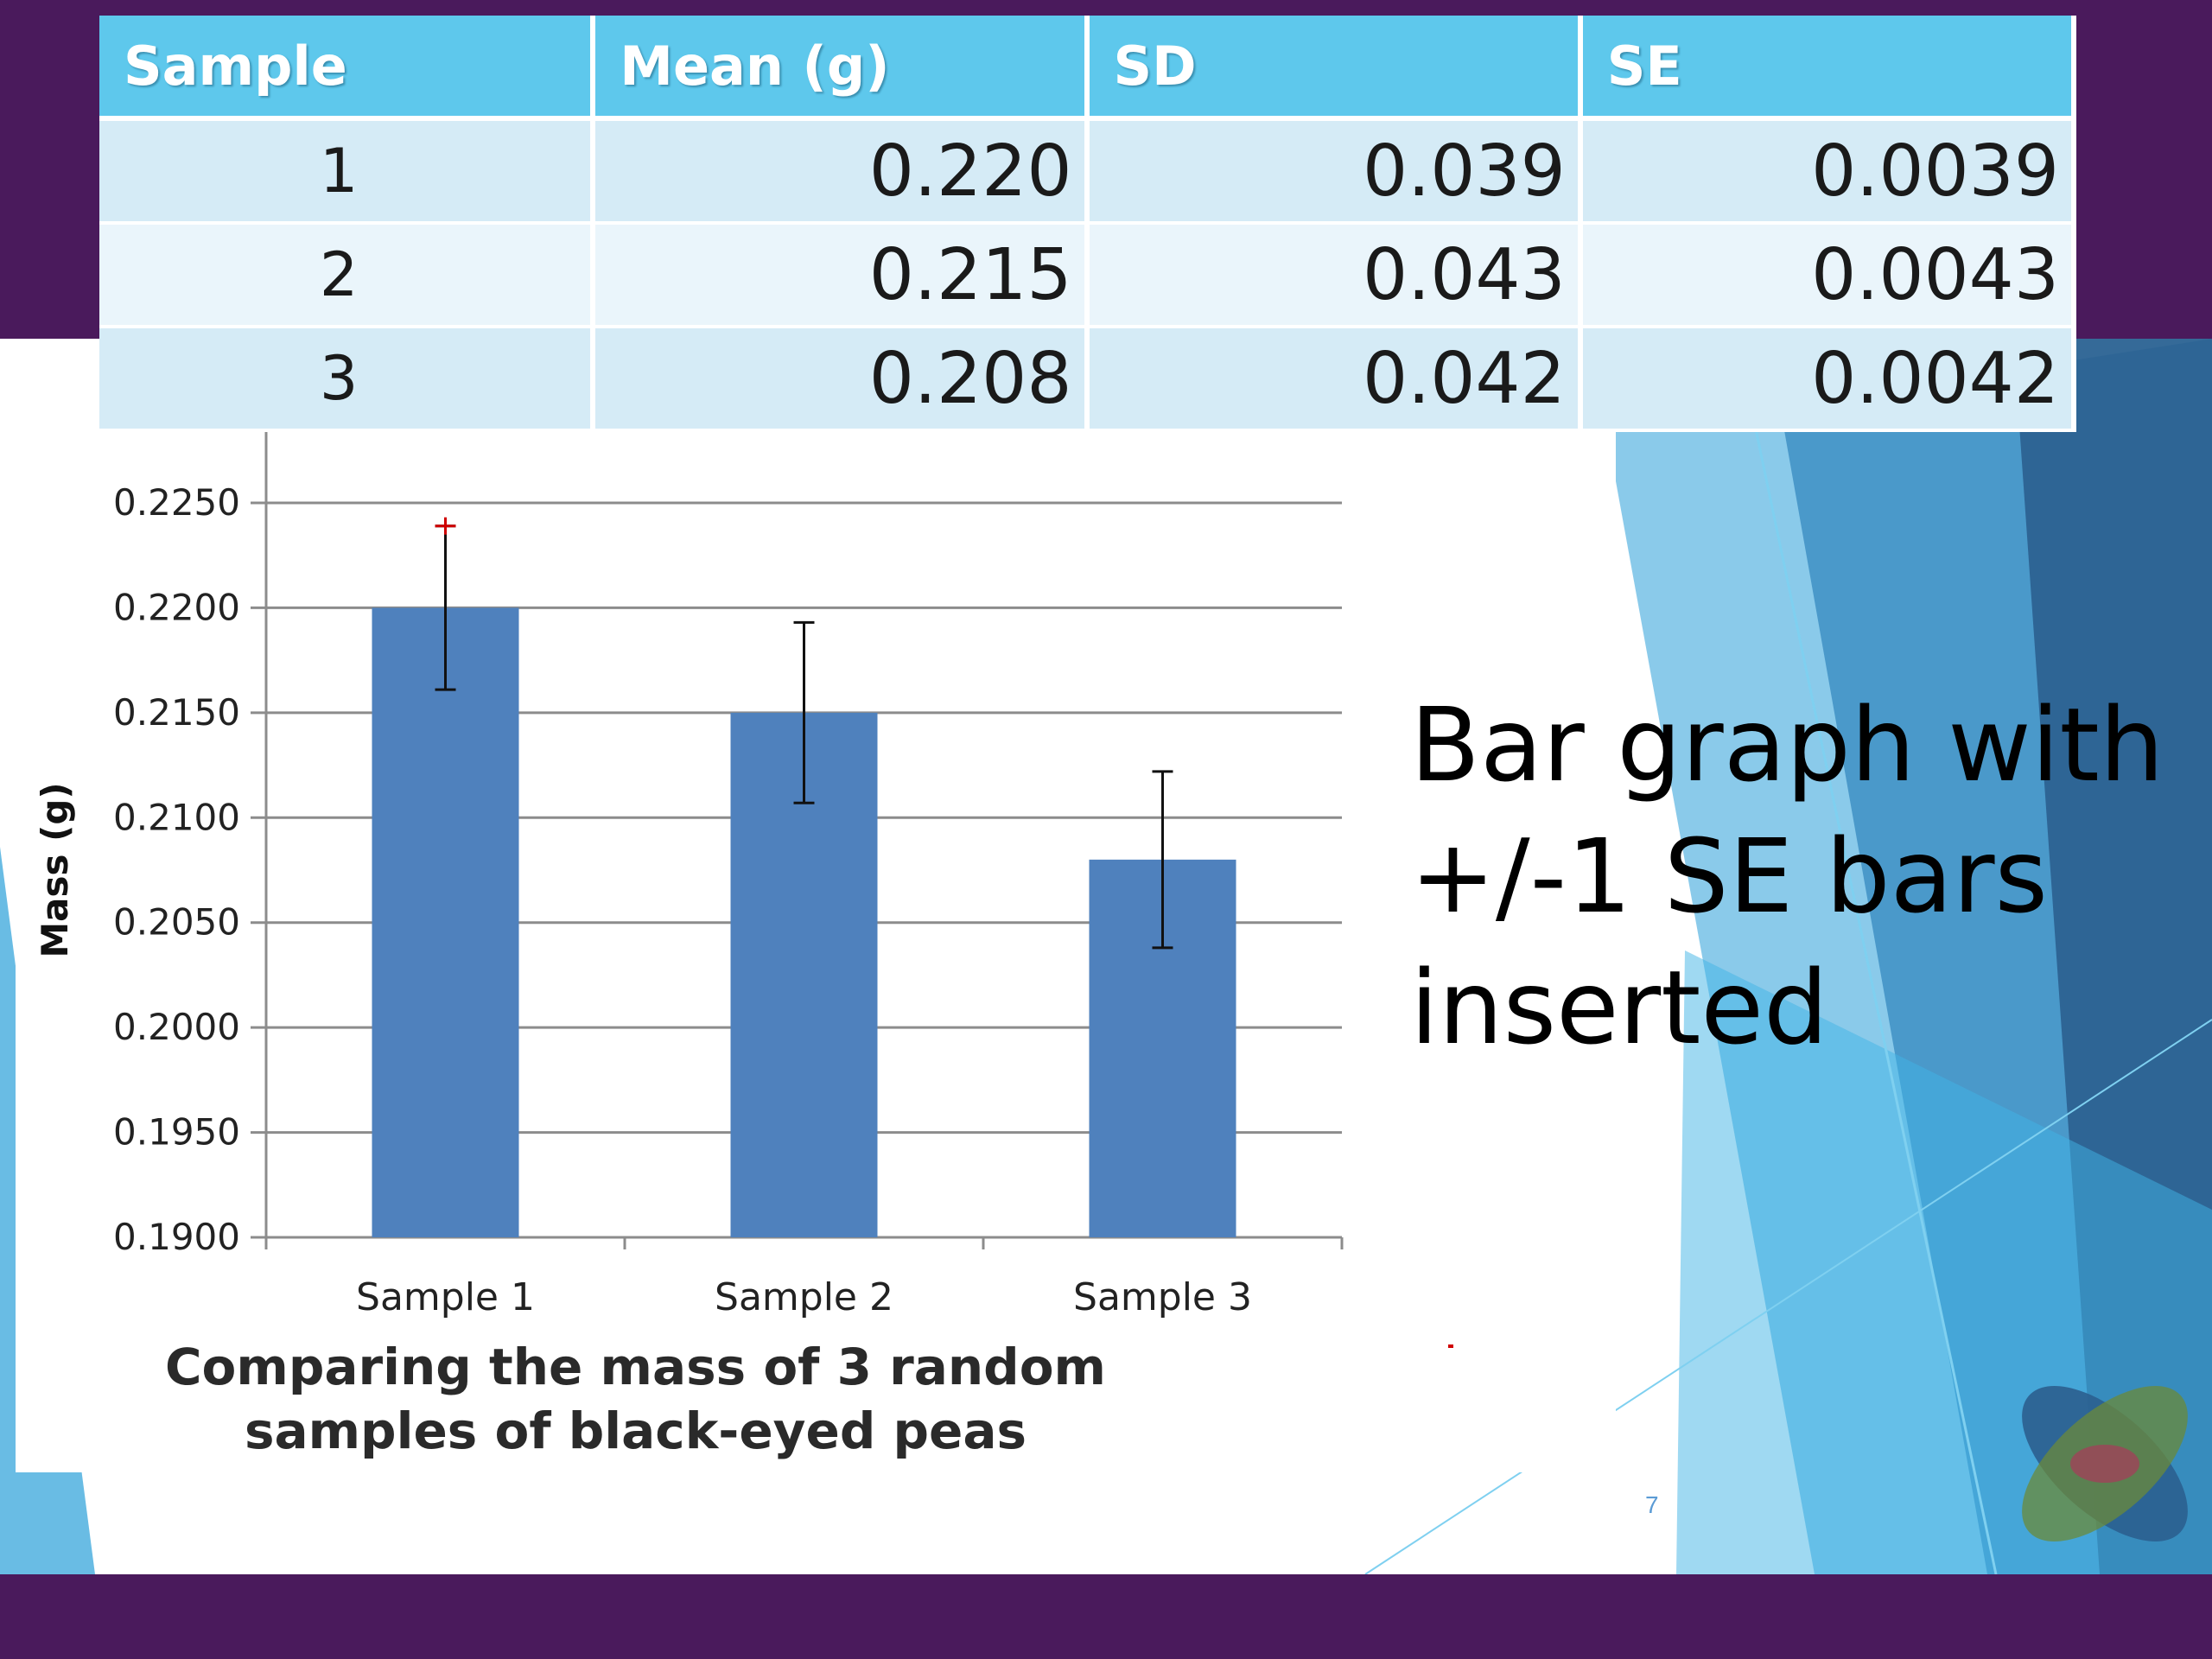  What do you see at coordinates (446, 922) in the screenshot?
I see `bar` at bounding box center [446, 922].